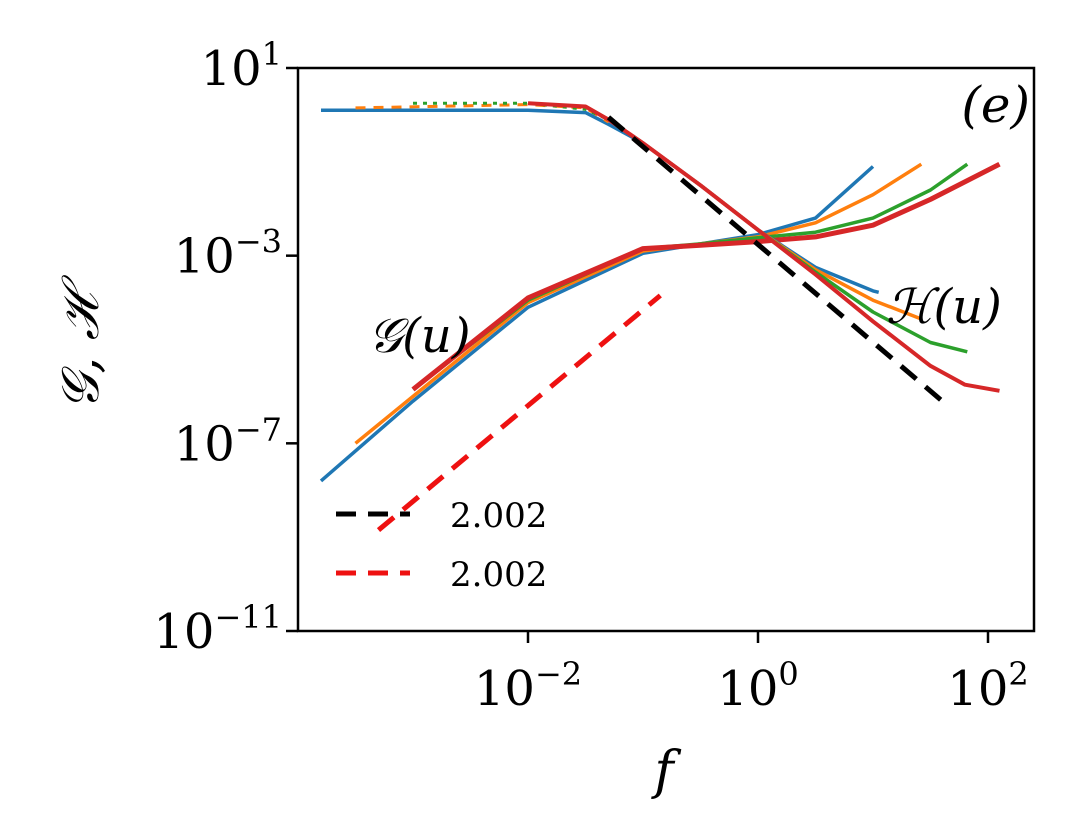 The image size is (1080, 840). I want to click on g-curve-label: 𝒢(u), so click(419, 336).